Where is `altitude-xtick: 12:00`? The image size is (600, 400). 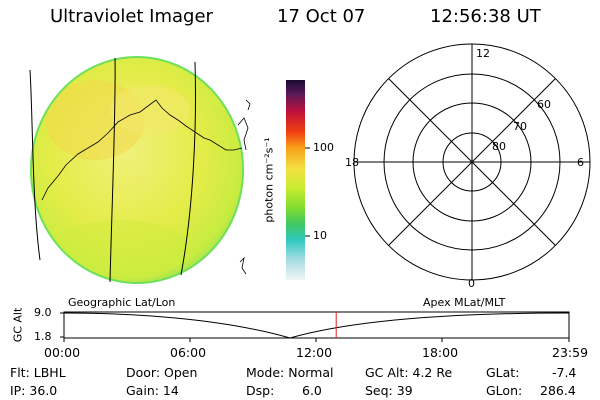
altitude-xtick: 12:00 is located at coordinates (314, 352).